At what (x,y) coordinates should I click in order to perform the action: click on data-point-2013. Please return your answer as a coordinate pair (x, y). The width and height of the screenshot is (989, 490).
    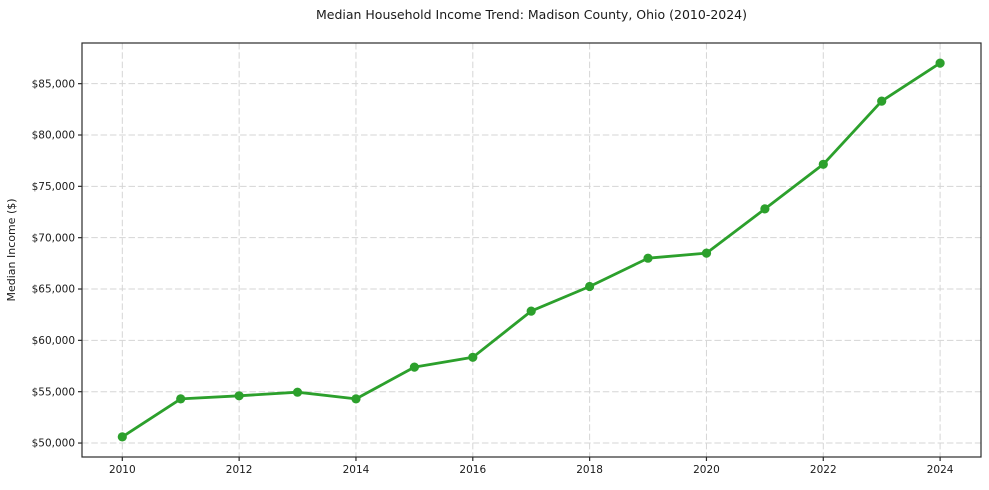
    Looking at the image, I should click on (297, 392).